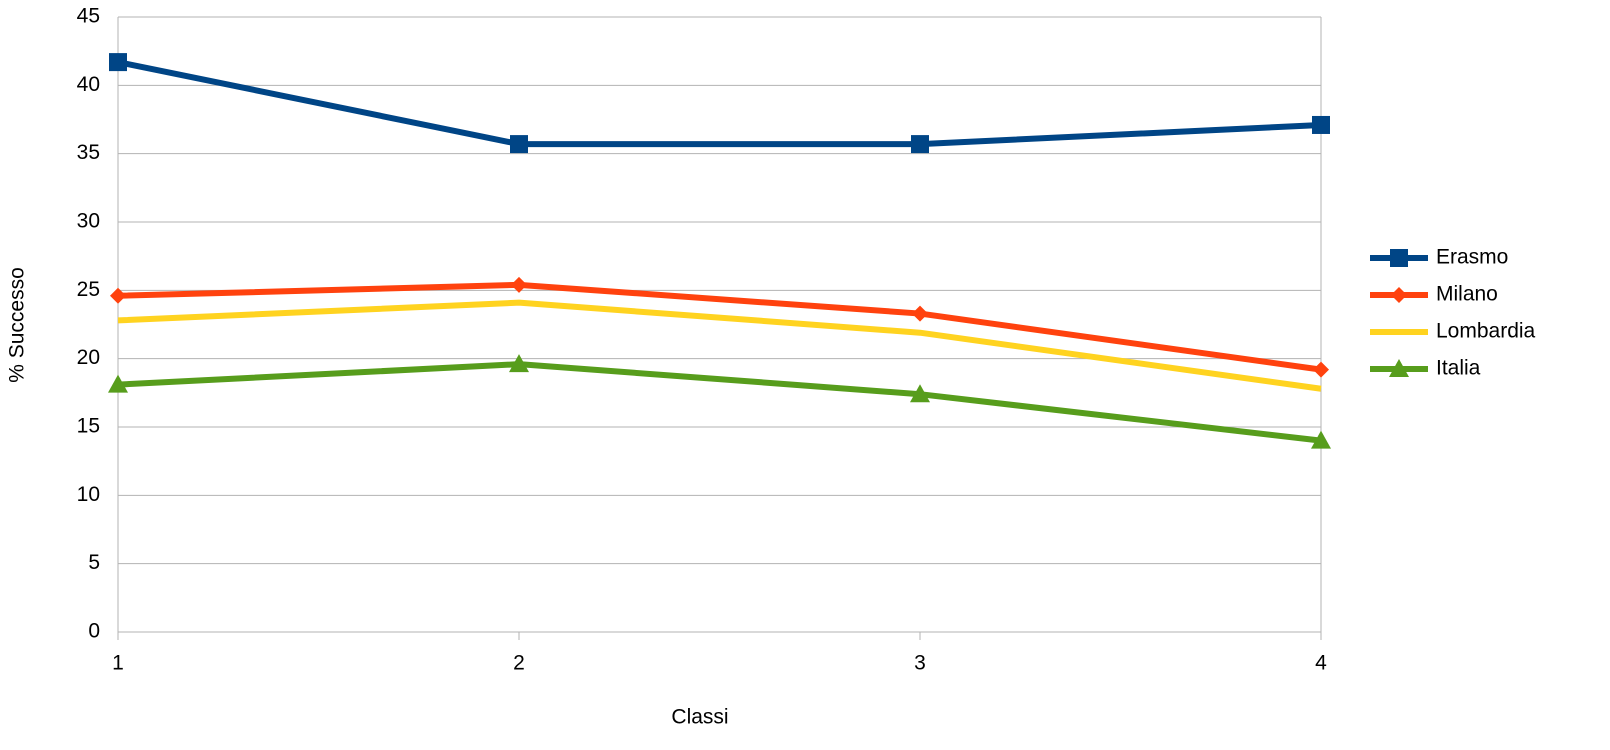 The height and width of the screenshot is (750, 1610). Describe the element at coordinates (1486, 331) in the screenshot. I see `legend-label: Lombardia` at that location.